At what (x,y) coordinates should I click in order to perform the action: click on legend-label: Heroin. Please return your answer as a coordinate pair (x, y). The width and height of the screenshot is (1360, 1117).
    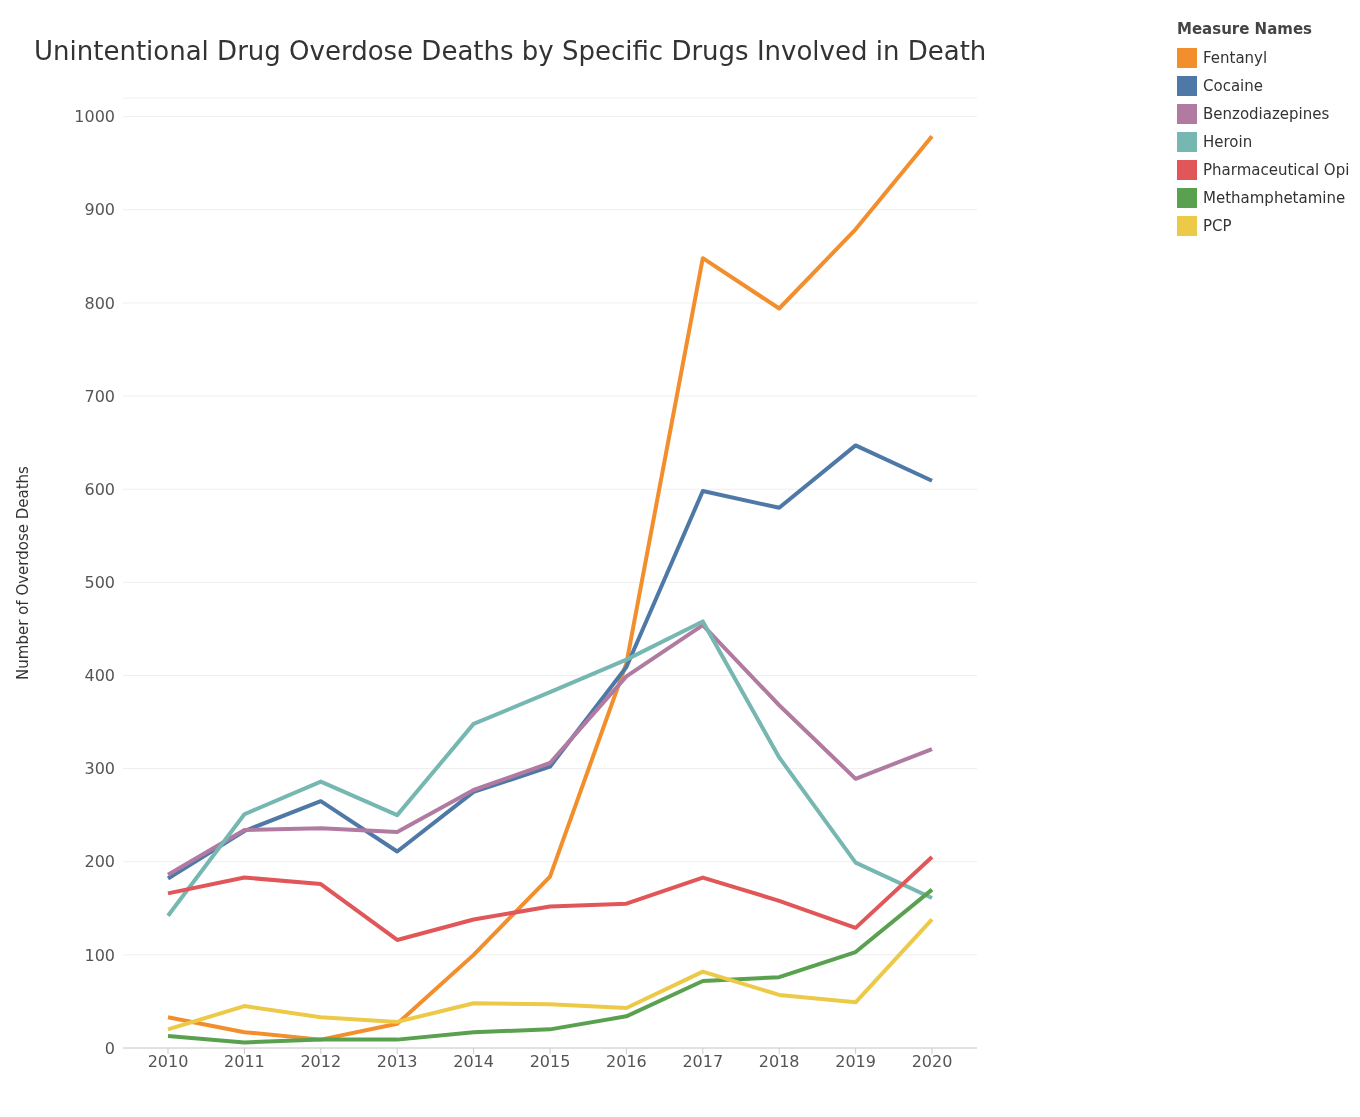
    Looking at the image, I should click on (1228, 142).